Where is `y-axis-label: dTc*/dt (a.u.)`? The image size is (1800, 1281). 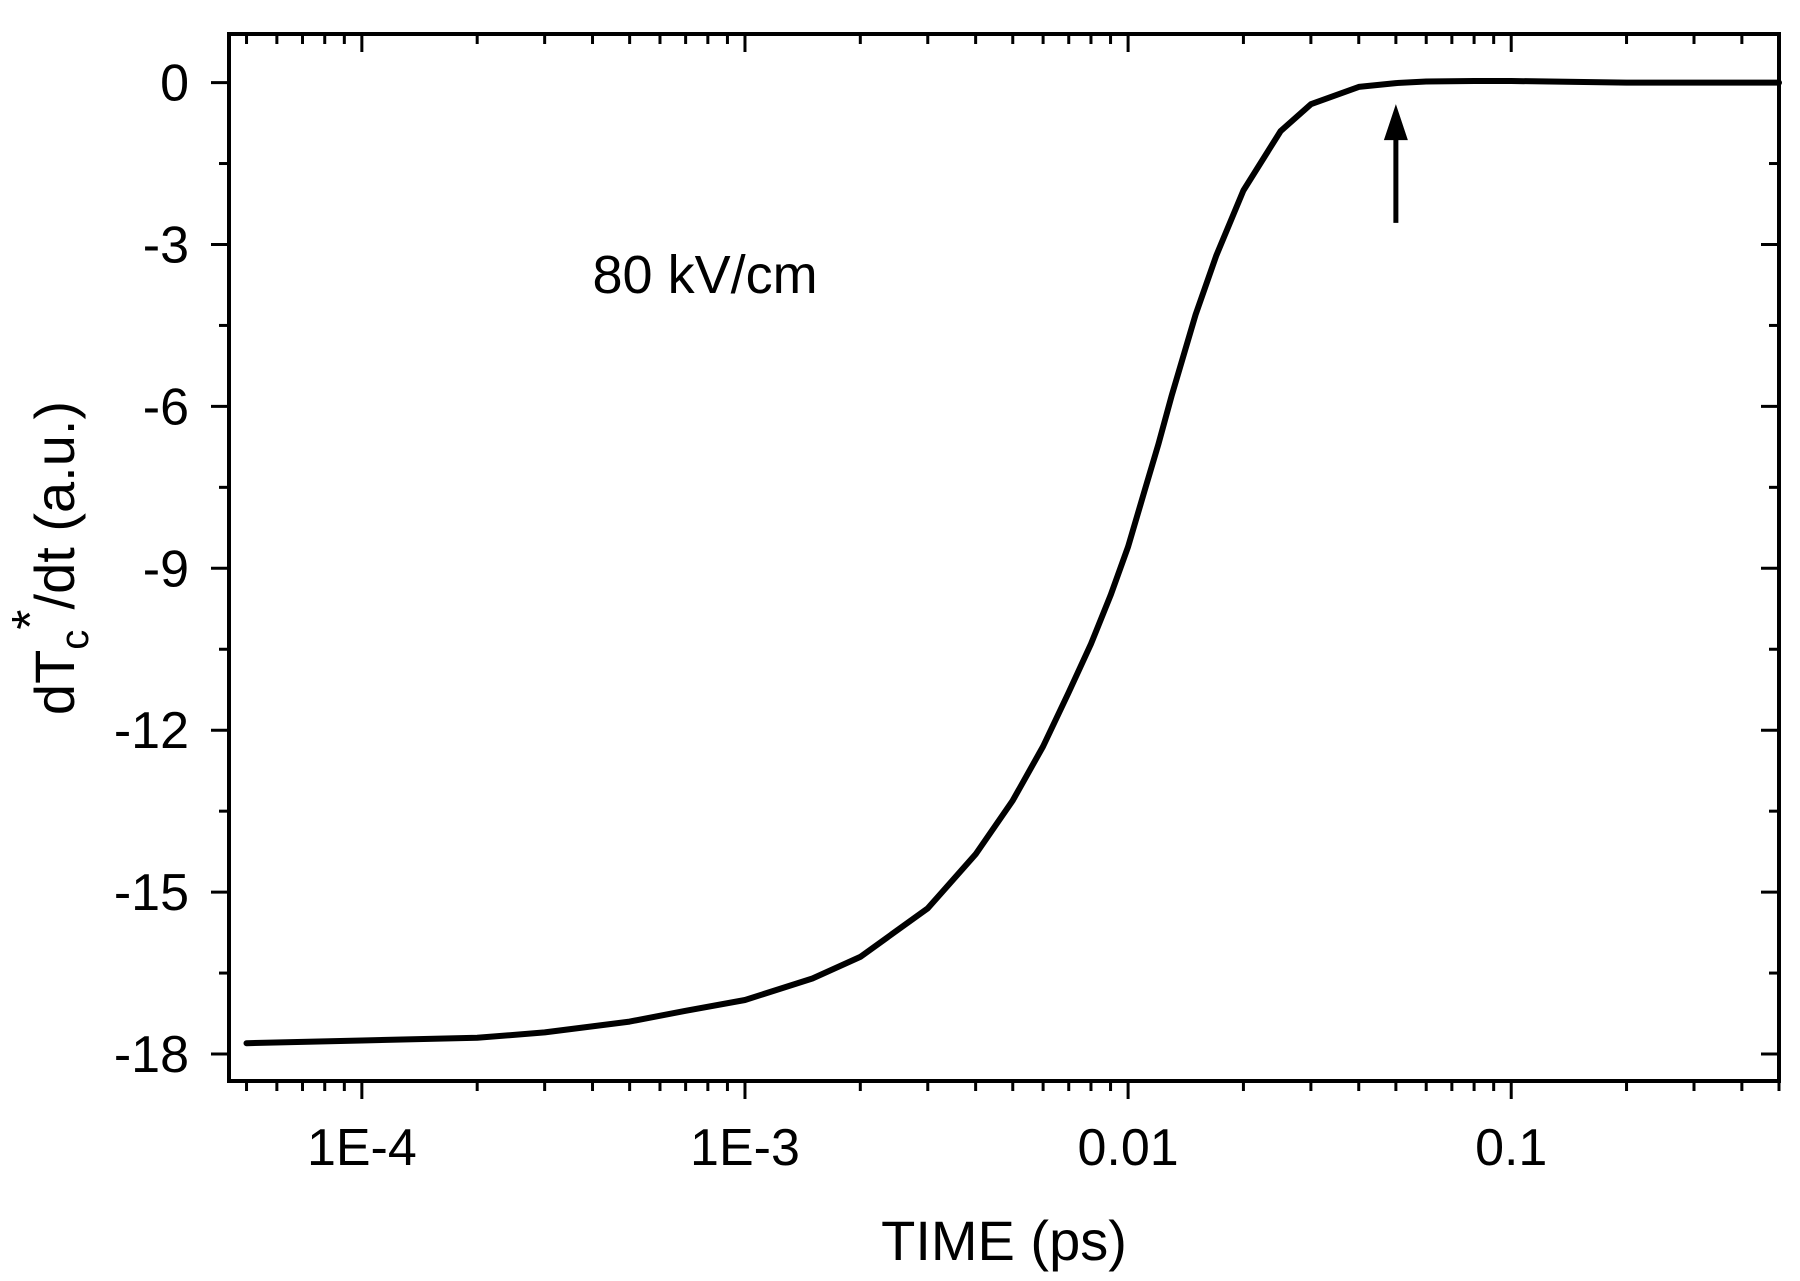 y-axis-label: dTc*/dt (a.u.) is located at coordinates (49, 558).